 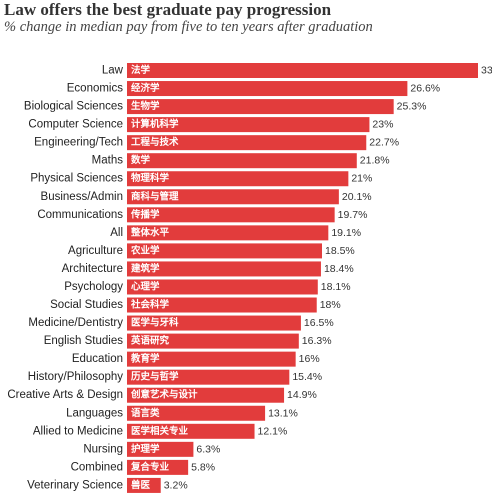 What do you see at coordinates (97, 359) in the screenshot?
I see `category-label: Education` at bounding box center [97, 359].